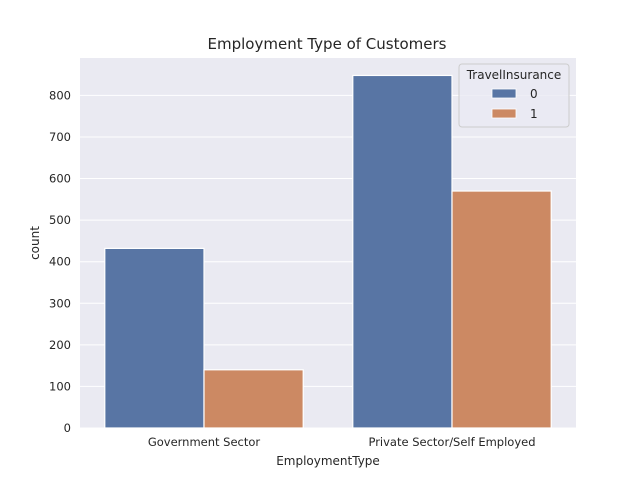 The width and height of the screenshot is (640, 480). Describe the element at coordinates (451, 442) in the screenshot. I see `x-tick-label: Private Sector/Self Employed` at that location.